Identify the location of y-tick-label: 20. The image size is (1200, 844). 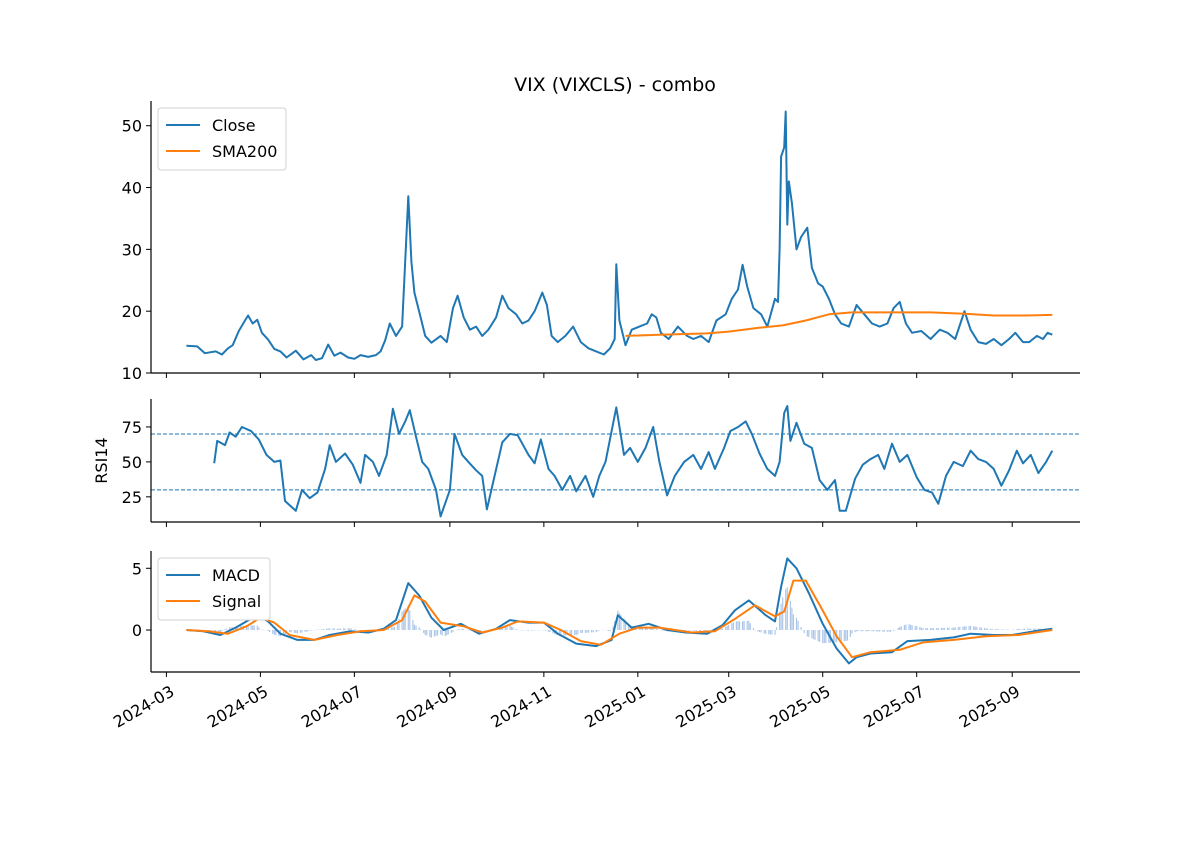
(132, 311).